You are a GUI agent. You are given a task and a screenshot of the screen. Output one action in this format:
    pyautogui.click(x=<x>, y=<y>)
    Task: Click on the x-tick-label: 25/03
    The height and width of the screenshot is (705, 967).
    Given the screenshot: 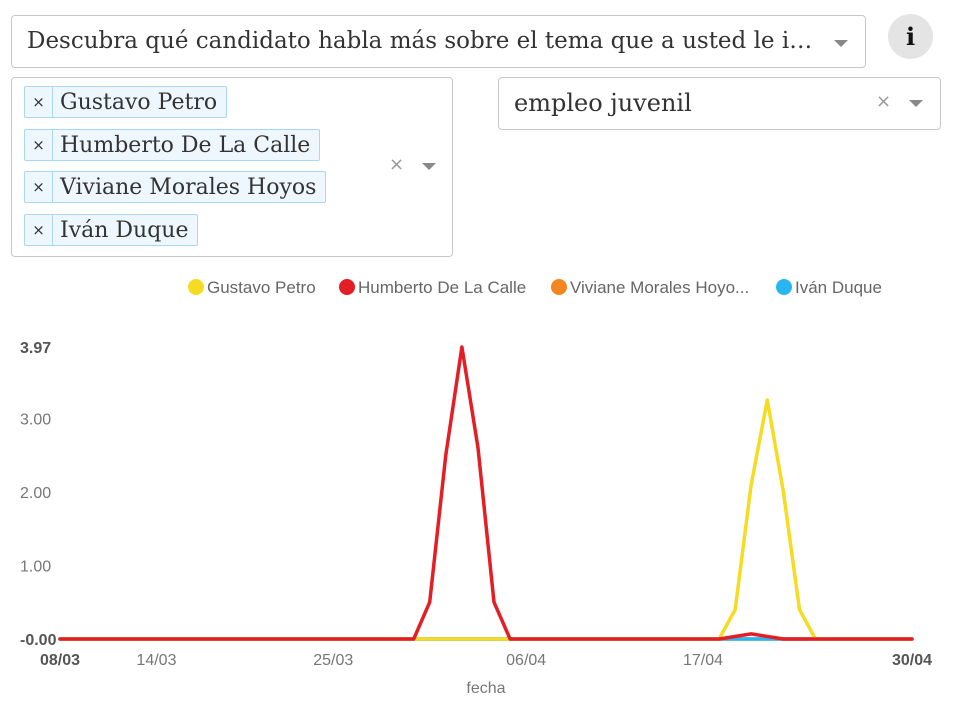 What is the action you would take?
    pyautogui.click(x=333, y=660)
    